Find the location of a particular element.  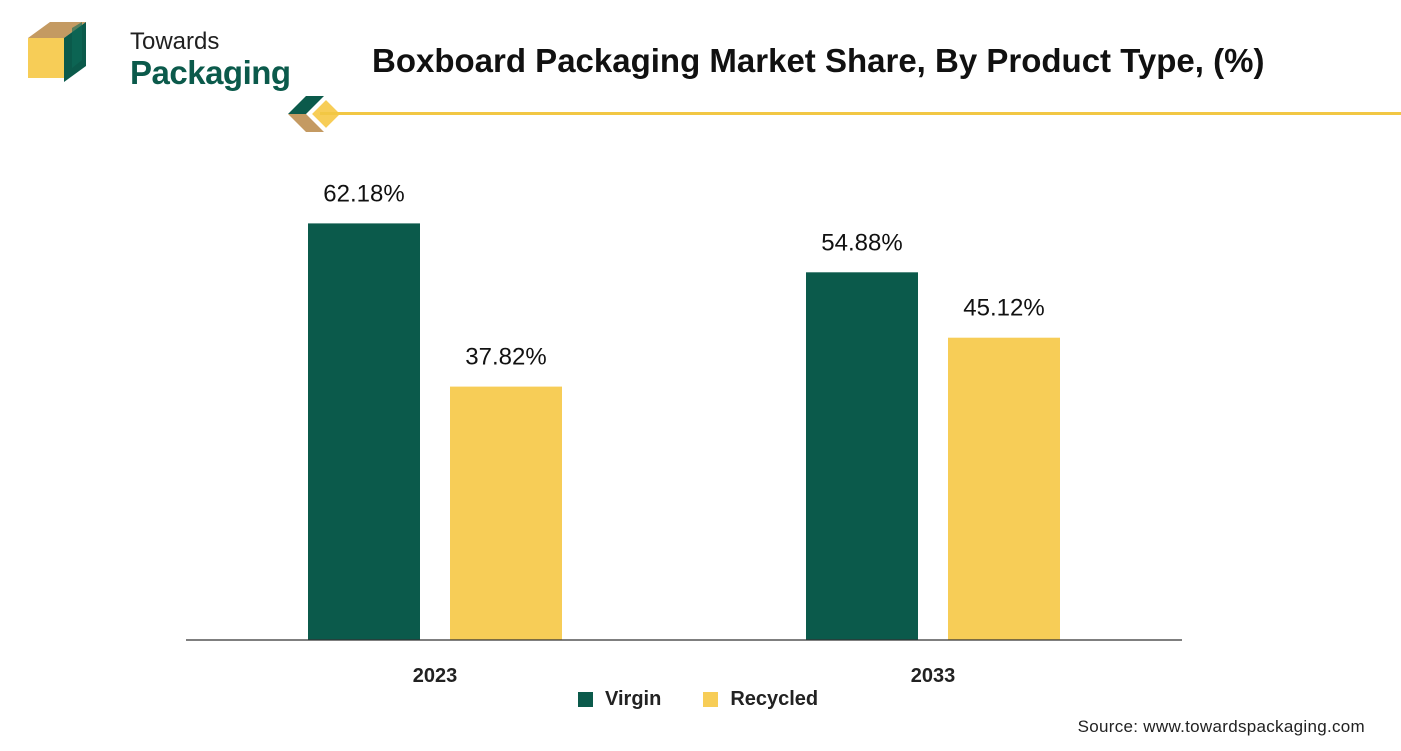

box-logo-icon is located at coordinates (57, 52).